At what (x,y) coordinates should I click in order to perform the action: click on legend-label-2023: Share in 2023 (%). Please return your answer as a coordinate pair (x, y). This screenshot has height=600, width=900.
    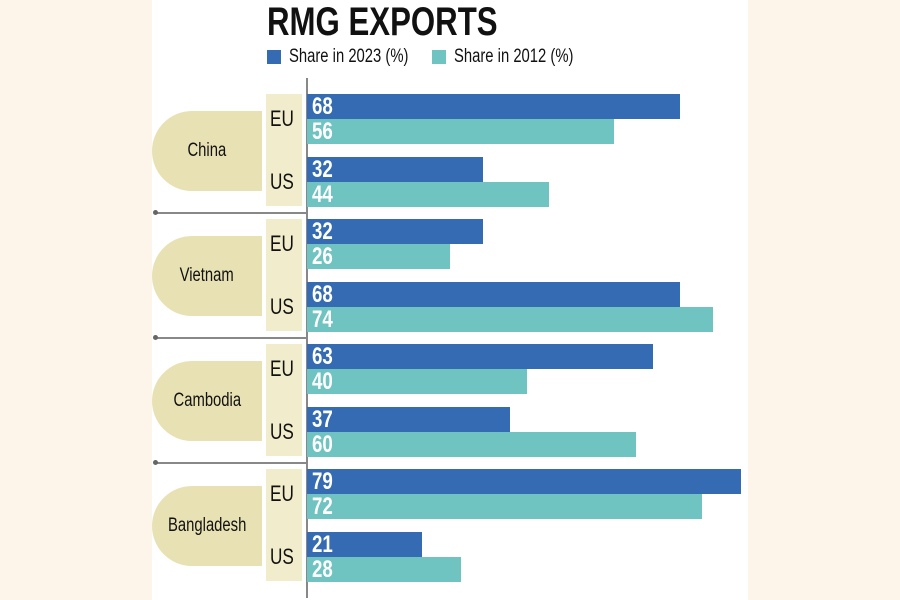
    Looking at the image, I should click on (349, 56).